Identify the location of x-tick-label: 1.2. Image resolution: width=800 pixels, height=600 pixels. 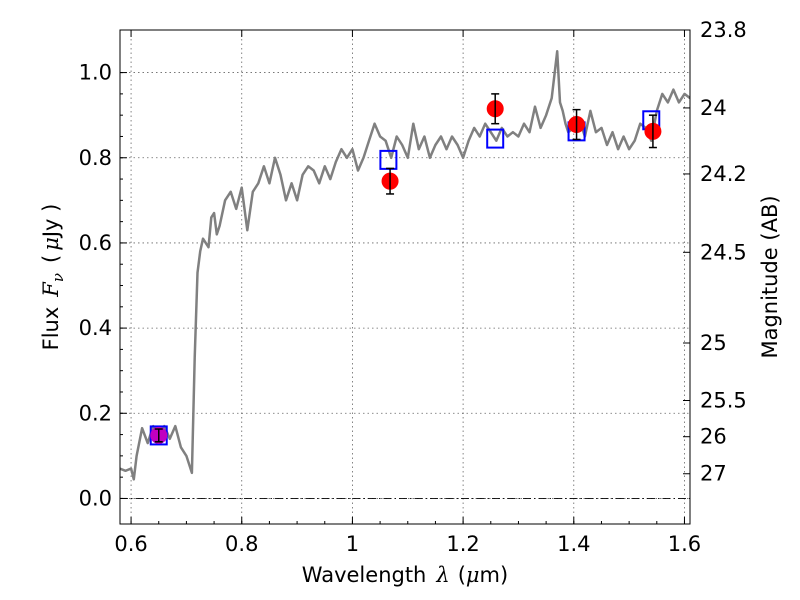
(462, 544).